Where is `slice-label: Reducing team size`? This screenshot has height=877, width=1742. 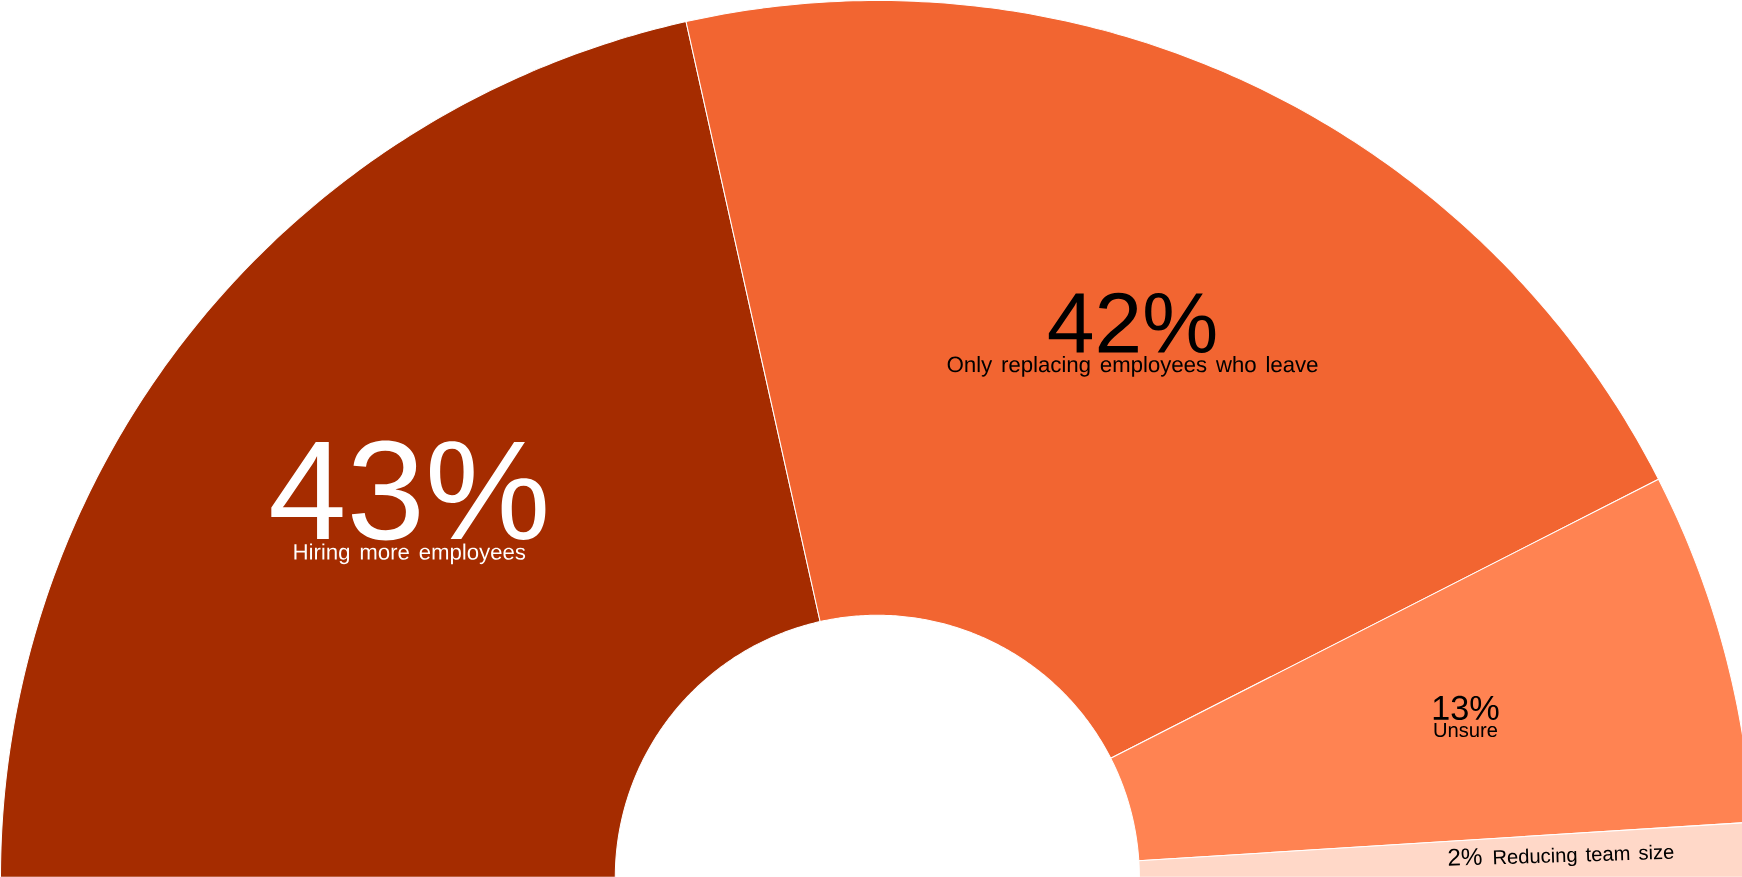
slice-label: Reducing team size is located at coordinates (1583, 855).